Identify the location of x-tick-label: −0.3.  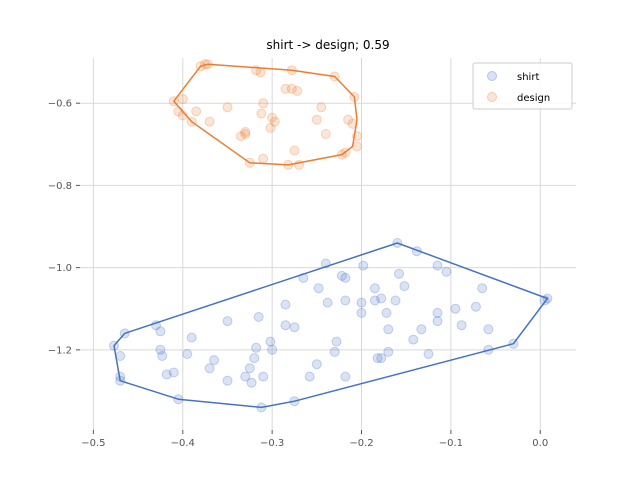
(272, 443).